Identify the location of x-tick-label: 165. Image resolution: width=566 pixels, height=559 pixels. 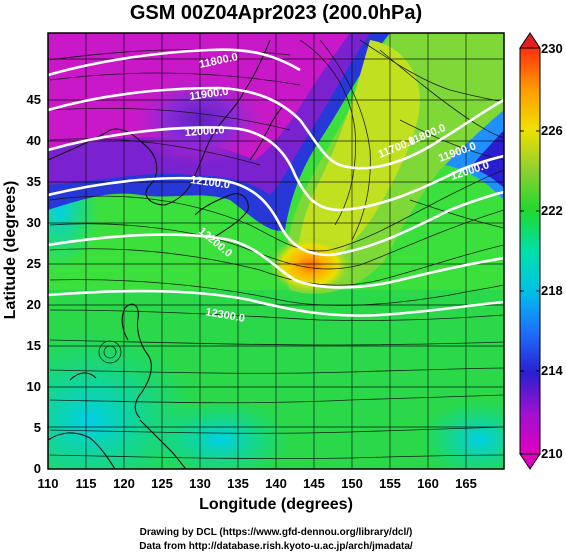
(466, 483).